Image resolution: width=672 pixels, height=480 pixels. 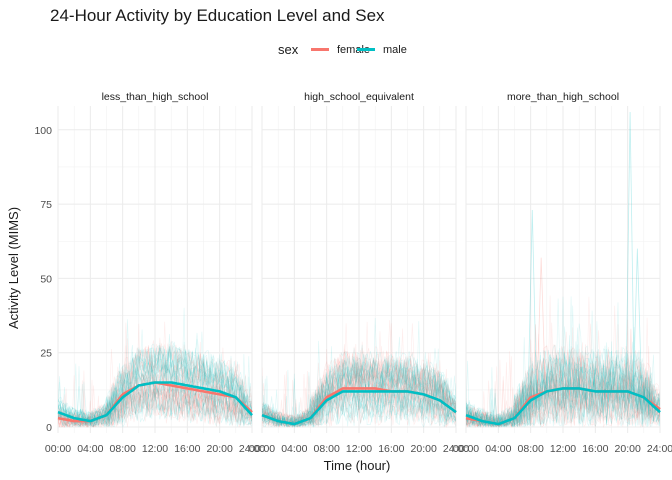 I want to click on y-tick-label: 0, so click(x=49, y=428).